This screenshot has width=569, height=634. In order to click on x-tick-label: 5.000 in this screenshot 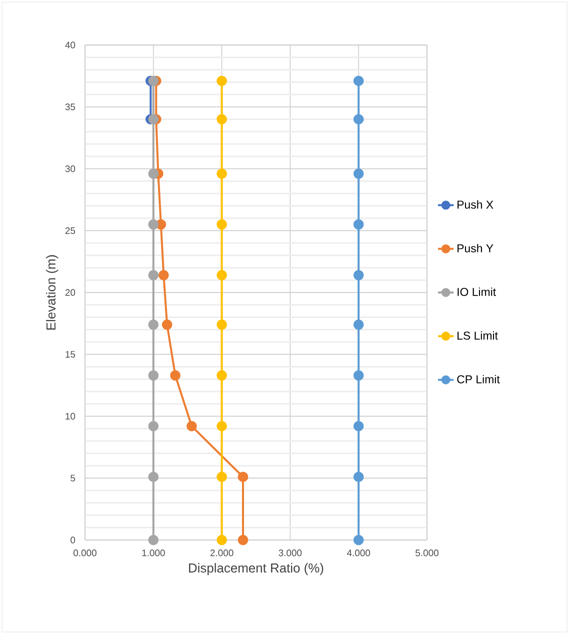, I will do `click(427, 553)`.